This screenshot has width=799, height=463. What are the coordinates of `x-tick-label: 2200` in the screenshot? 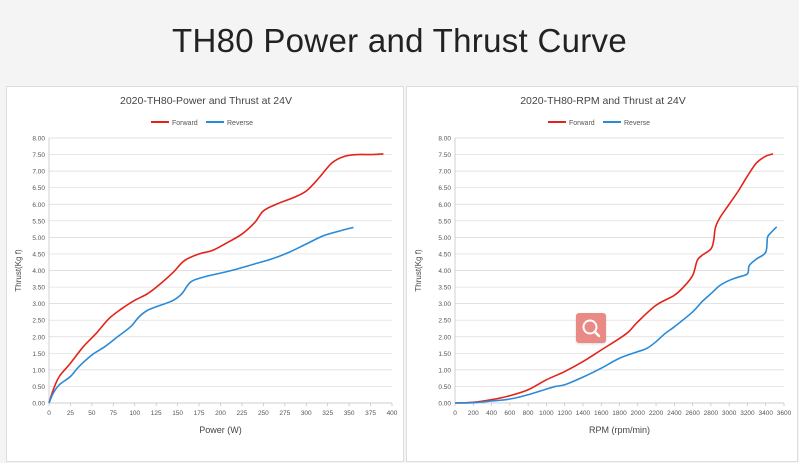 It's located at (656, 413).